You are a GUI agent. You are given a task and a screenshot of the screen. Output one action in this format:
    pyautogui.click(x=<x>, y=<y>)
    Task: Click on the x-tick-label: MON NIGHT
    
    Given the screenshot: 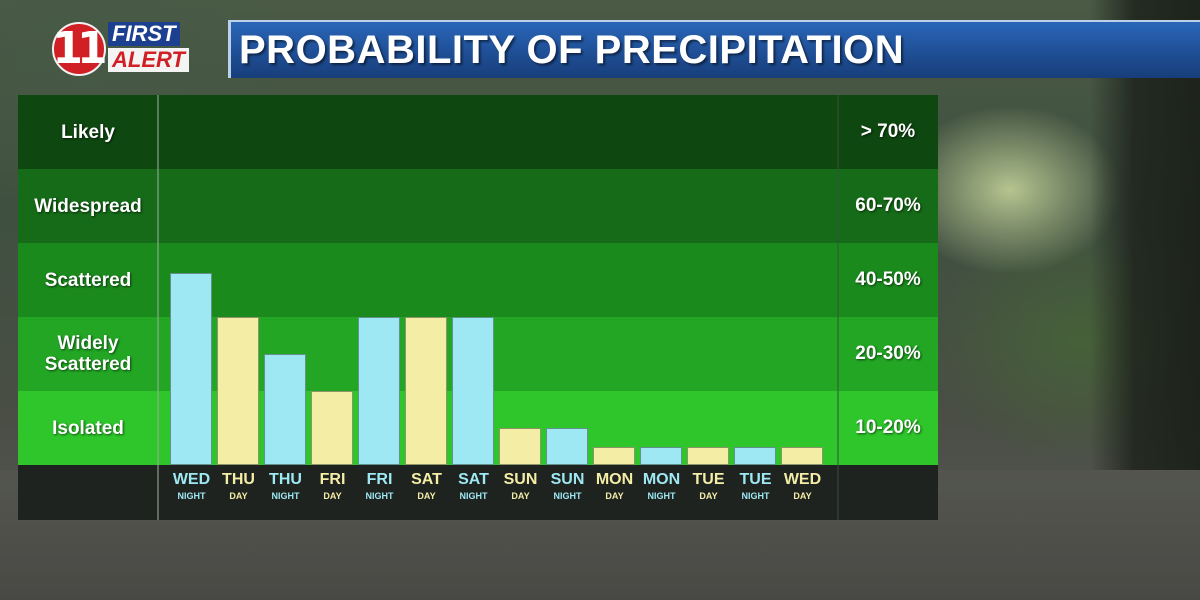 What is the action you would take?
    pyautogui.click(x=661, y=487)
    